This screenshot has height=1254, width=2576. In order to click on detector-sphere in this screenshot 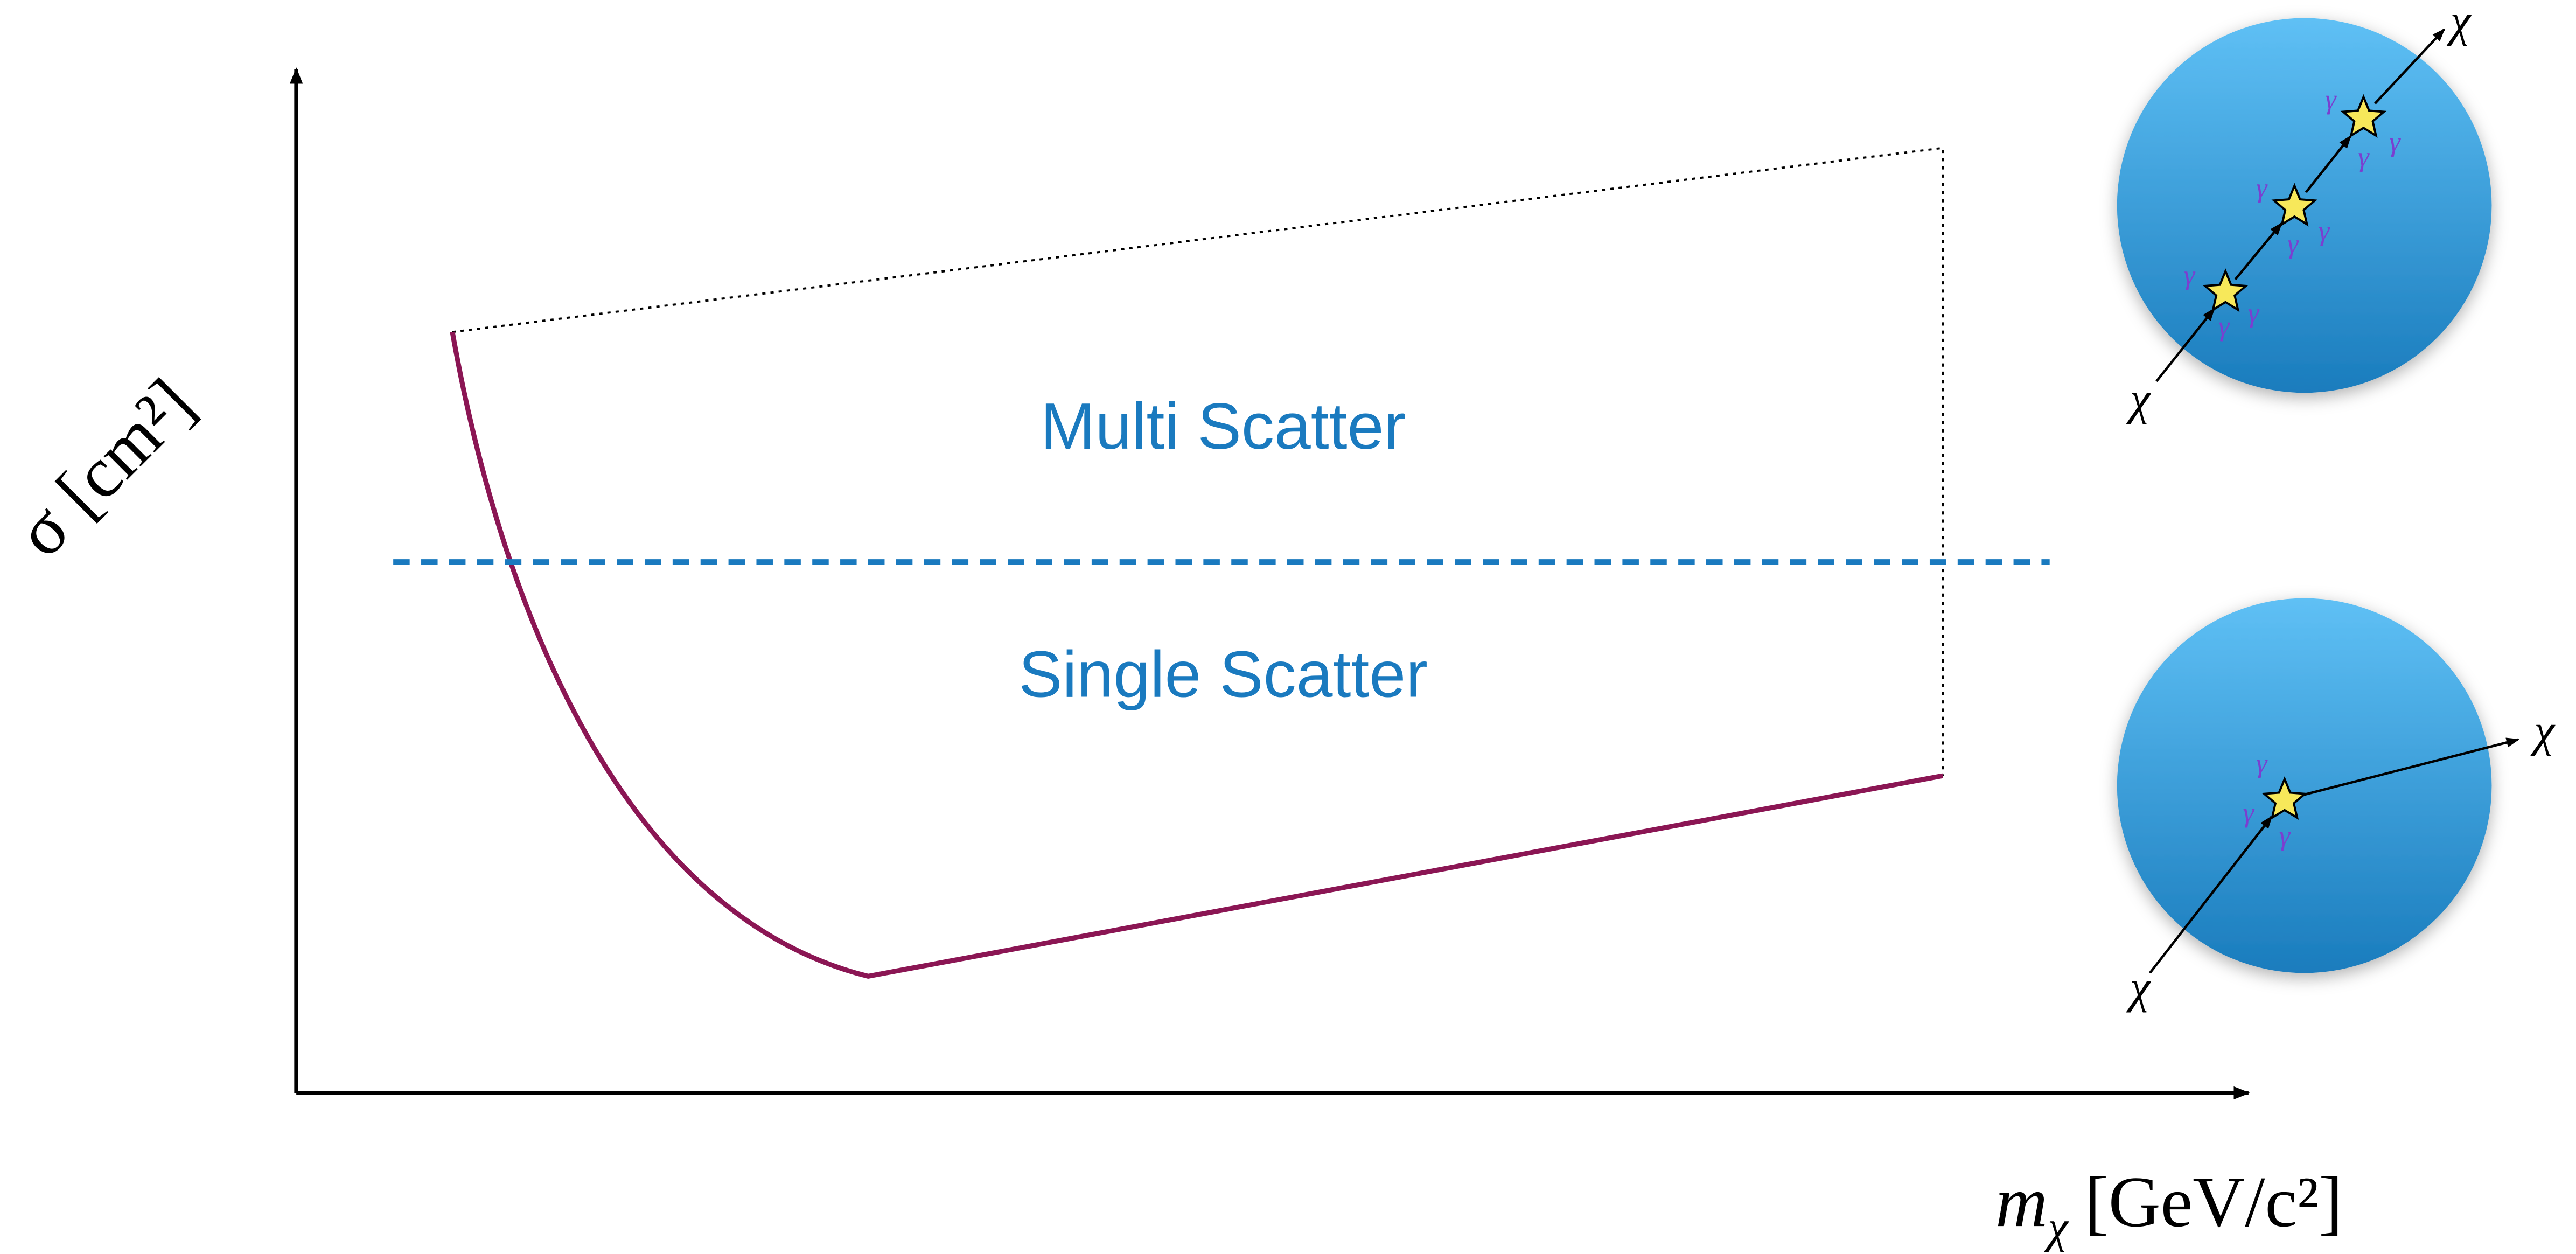, I will do `click(2304, 785)`.